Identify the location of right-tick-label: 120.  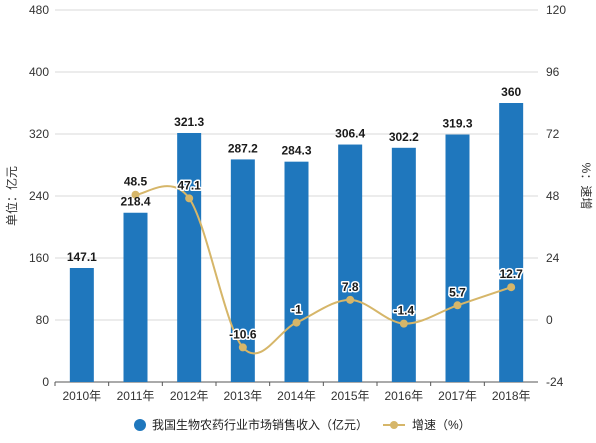
(556, 10).